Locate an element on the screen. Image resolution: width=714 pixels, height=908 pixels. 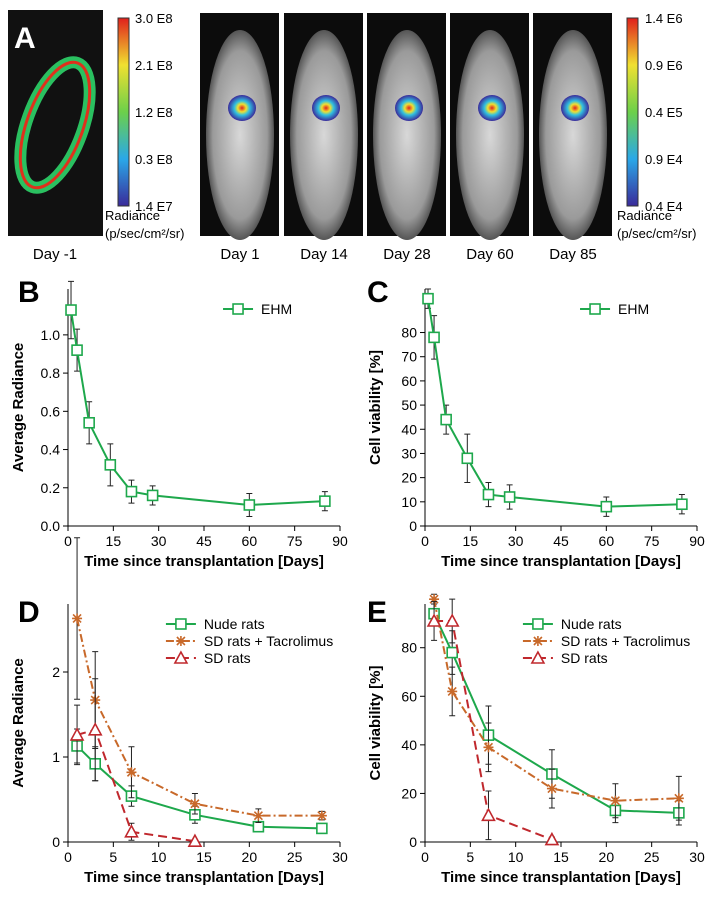
colorbar-label: 1.4 E7 is located at coordinates (154, 206).